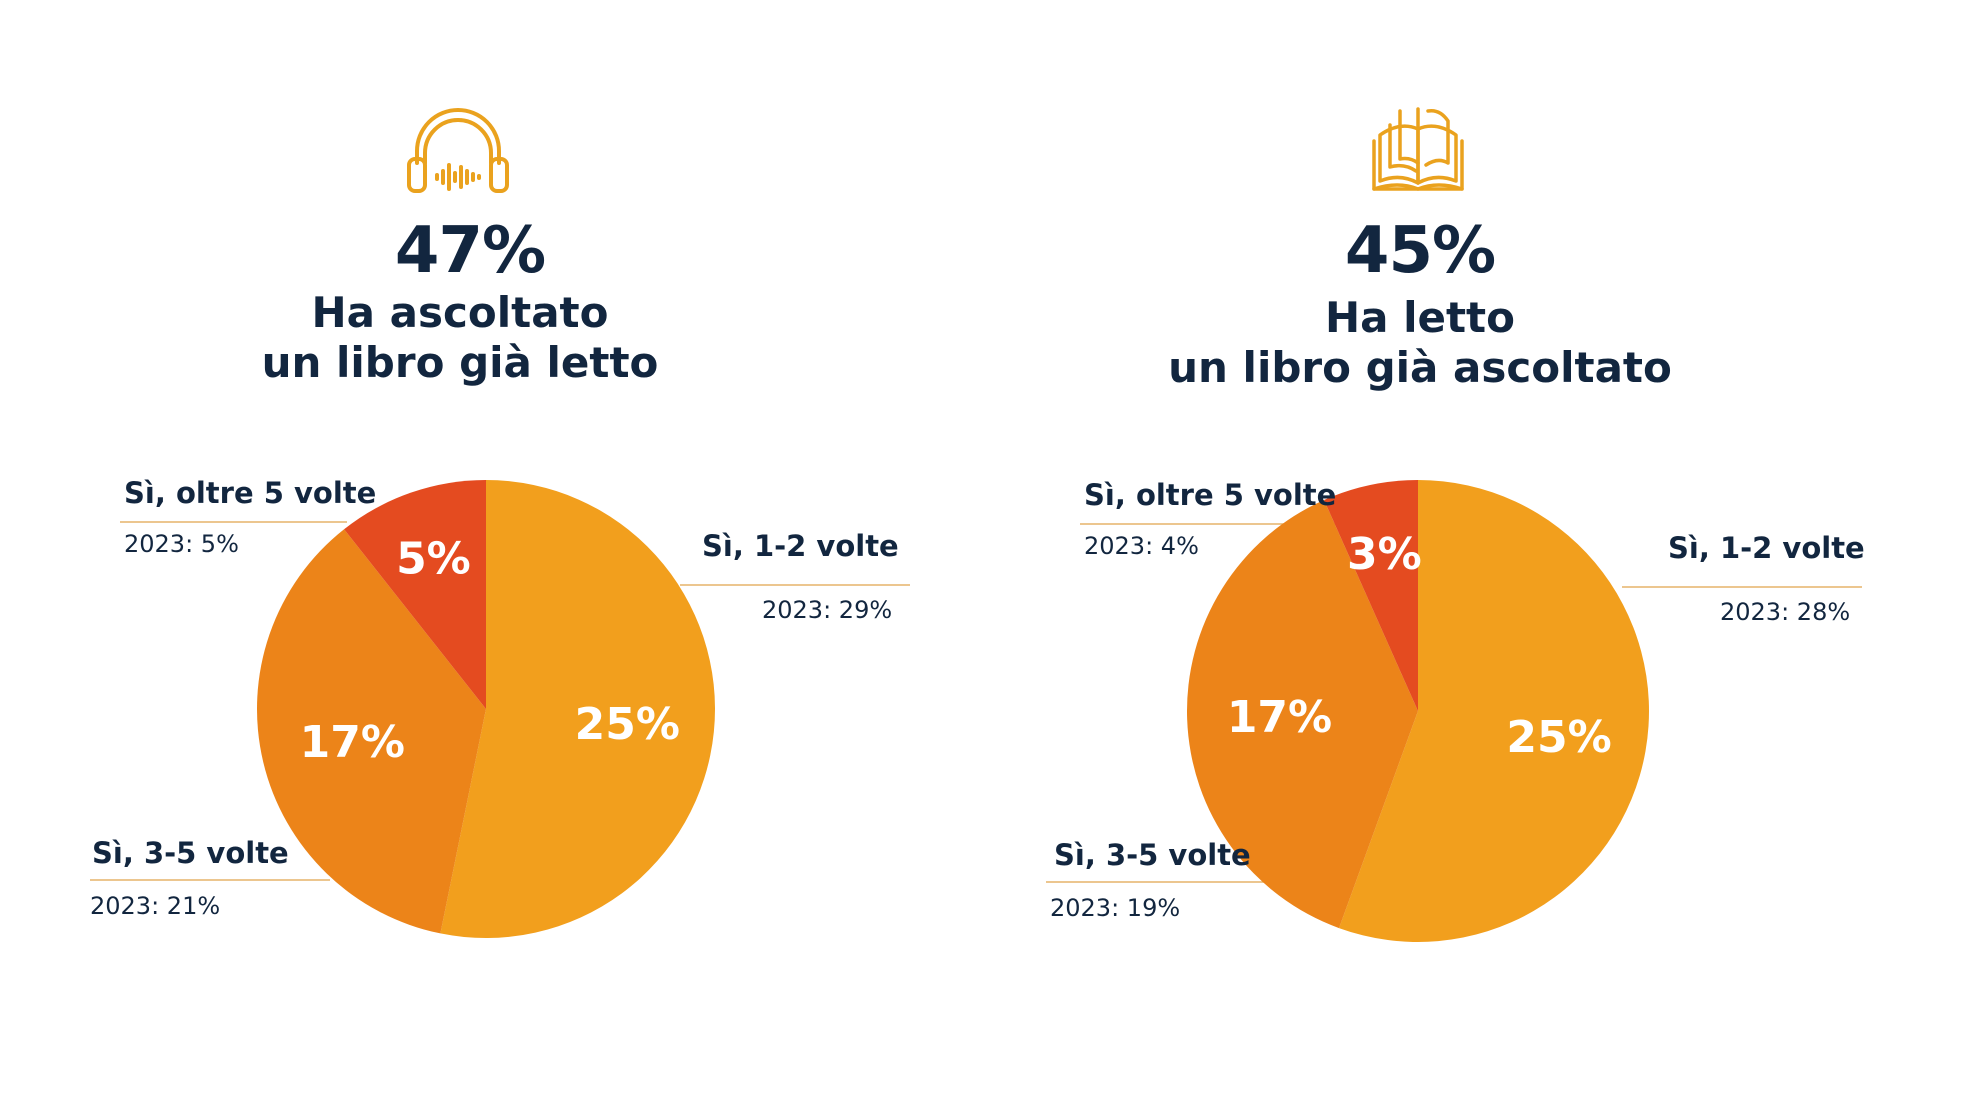 The image size is (1967, 1100). I want to click on pie-percent-labels: 25% 17% 5%, so click(490, 651).